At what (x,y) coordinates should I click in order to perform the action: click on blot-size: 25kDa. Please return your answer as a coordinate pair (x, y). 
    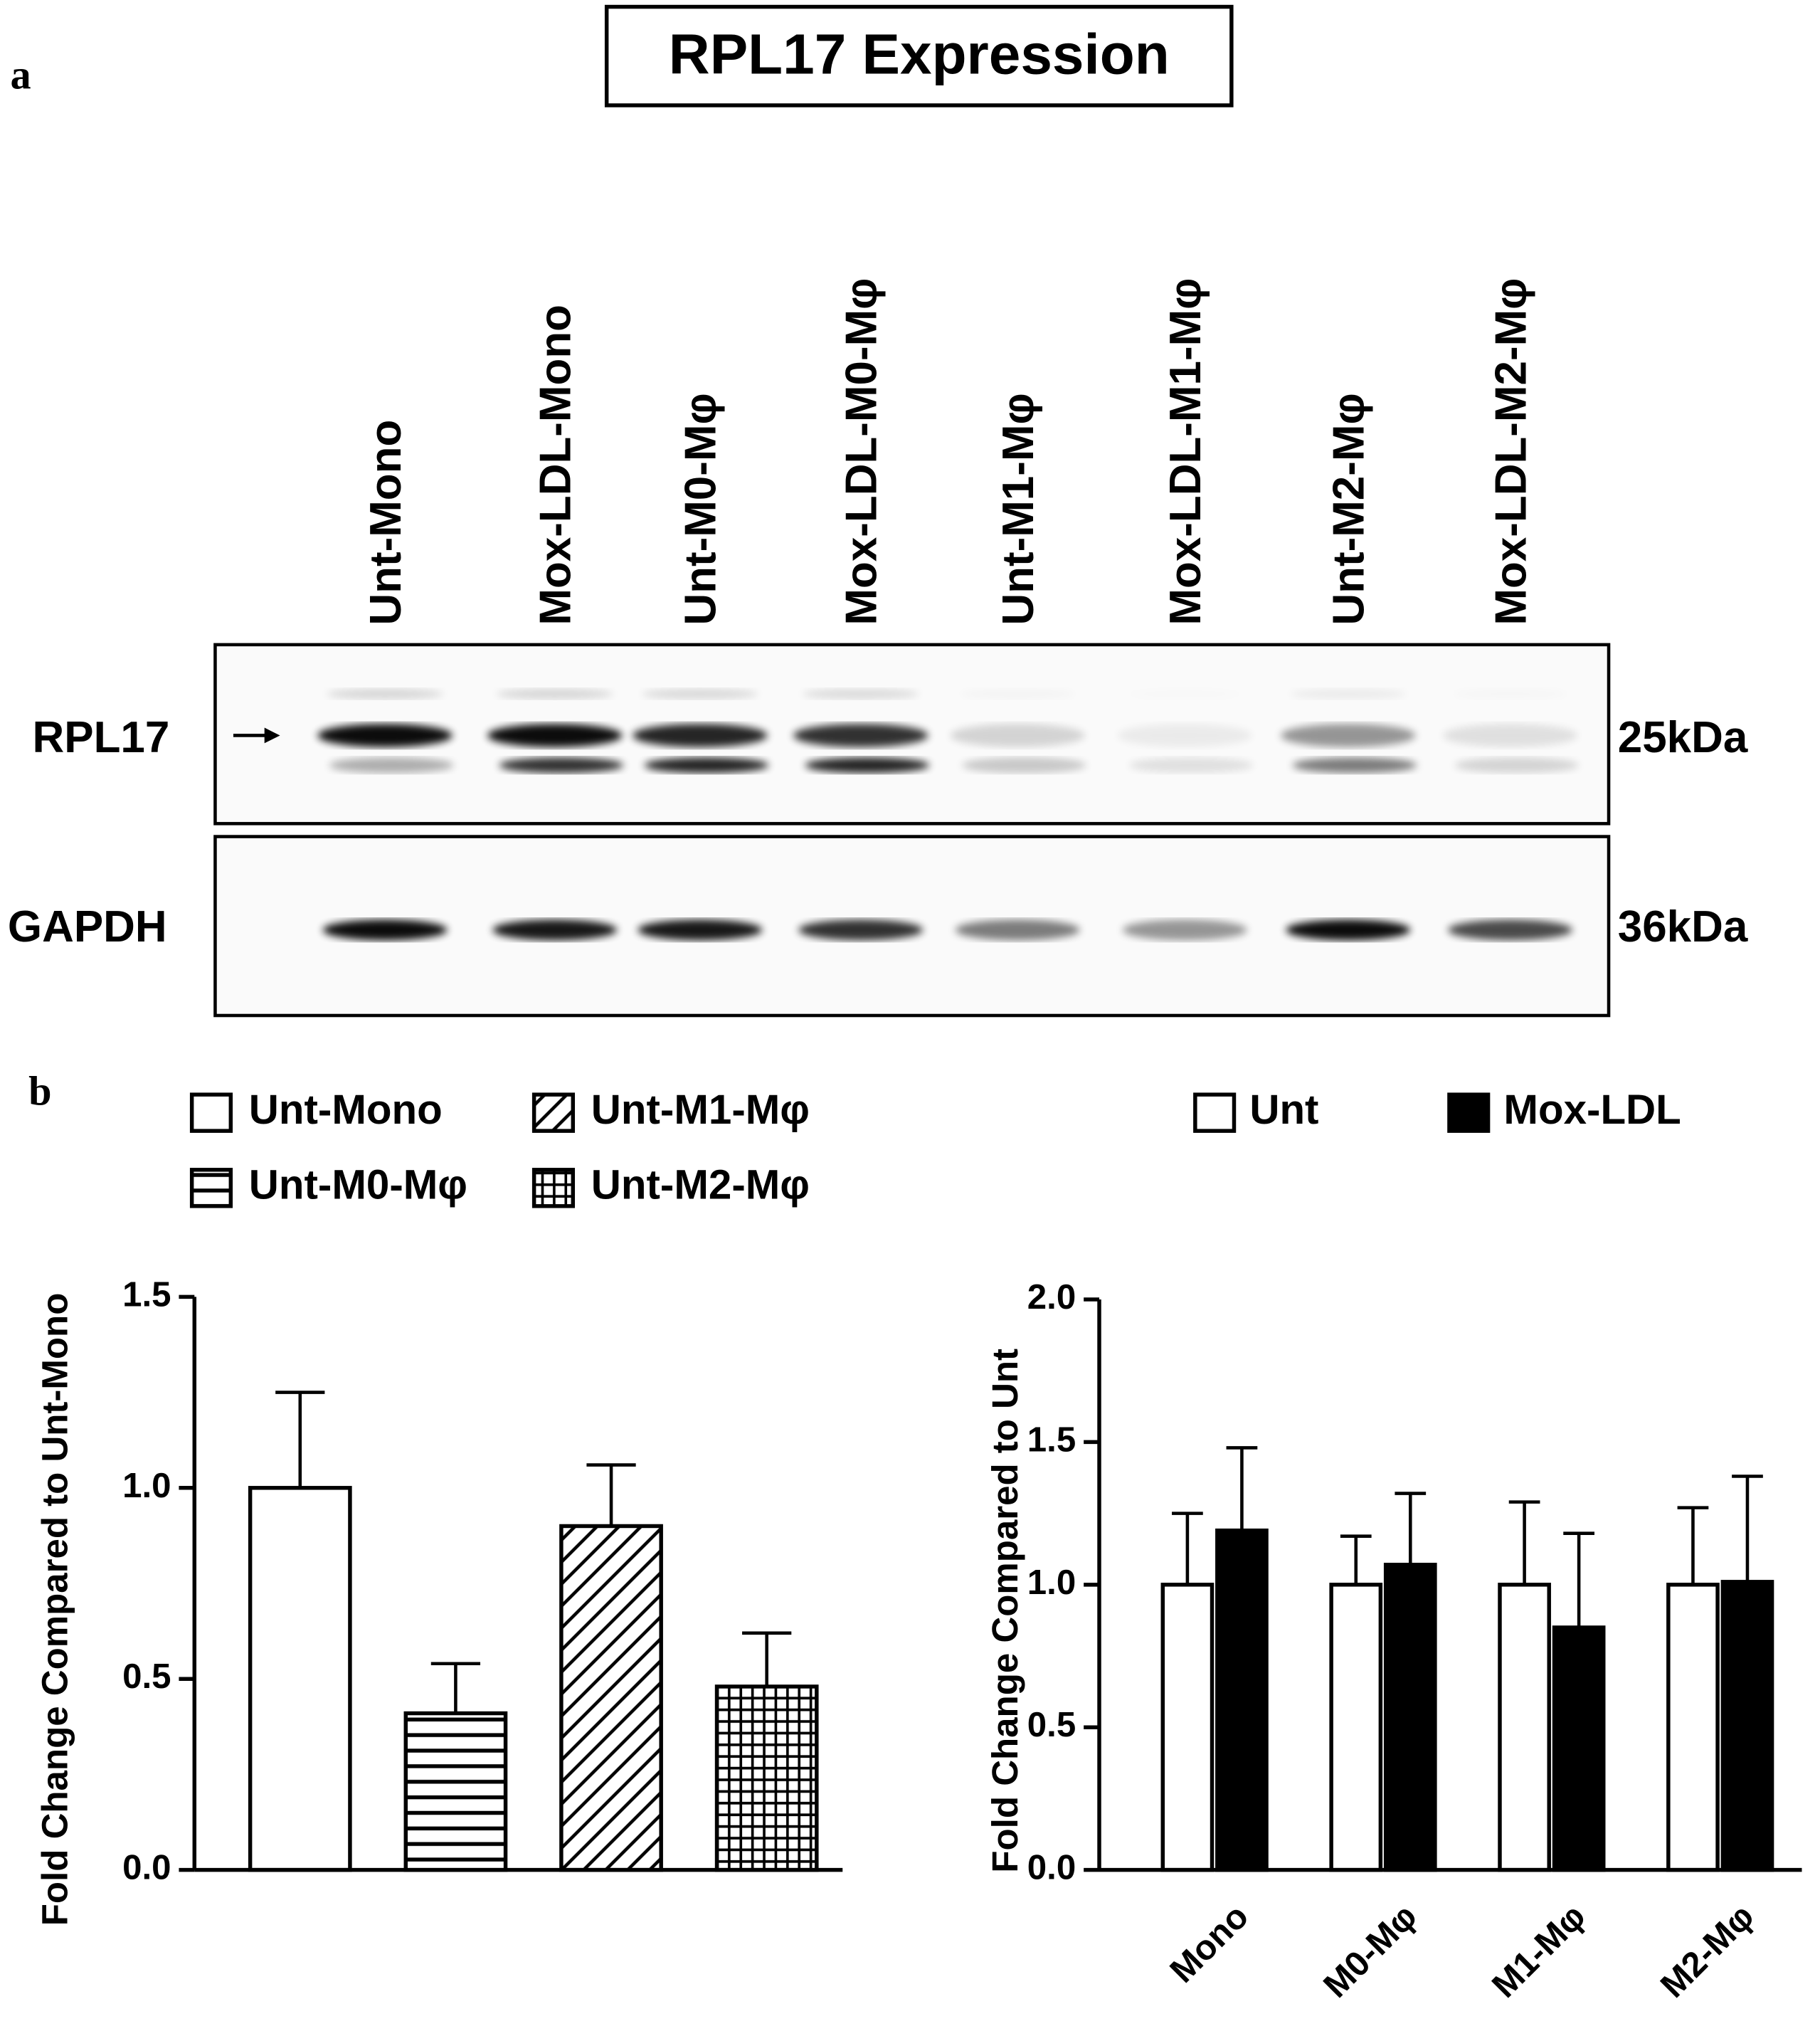
    Looking at the image, I should click on (1683, 737).